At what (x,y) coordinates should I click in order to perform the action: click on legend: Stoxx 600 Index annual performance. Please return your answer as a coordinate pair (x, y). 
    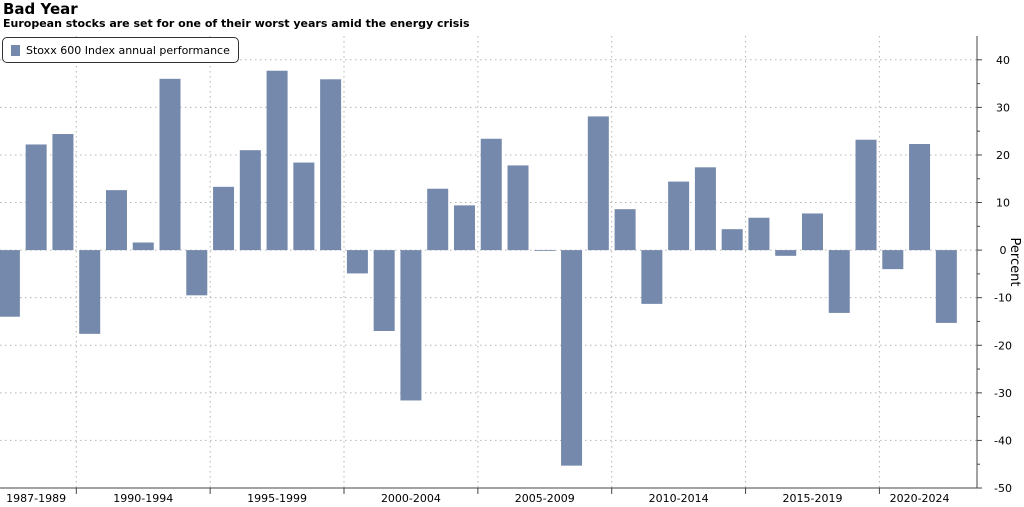
    Looking at the image, I should click on (120, 50).